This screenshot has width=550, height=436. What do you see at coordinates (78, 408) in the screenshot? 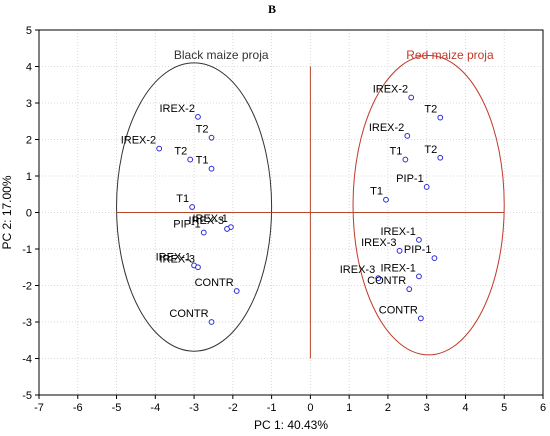
I see `x-tick-label: -6` at bounding box center [78, 408].